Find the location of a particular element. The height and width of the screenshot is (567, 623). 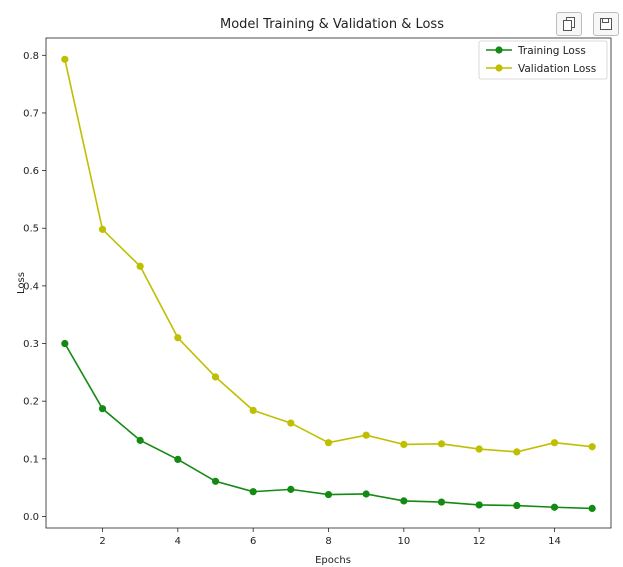

y-tick-label: 0.0 is located at coordinates (31, 517).